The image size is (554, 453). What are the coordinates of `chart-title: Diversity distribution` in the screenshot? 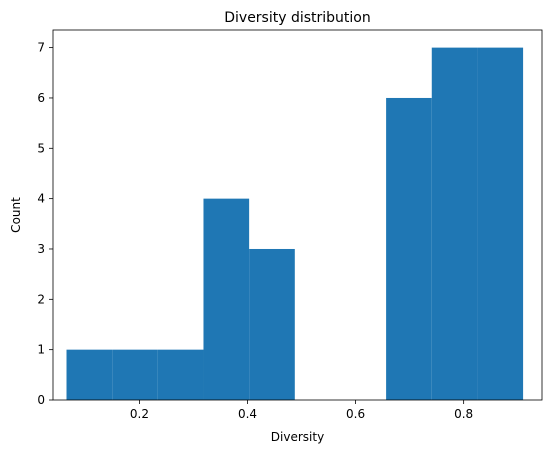 It's located at (297, 18).